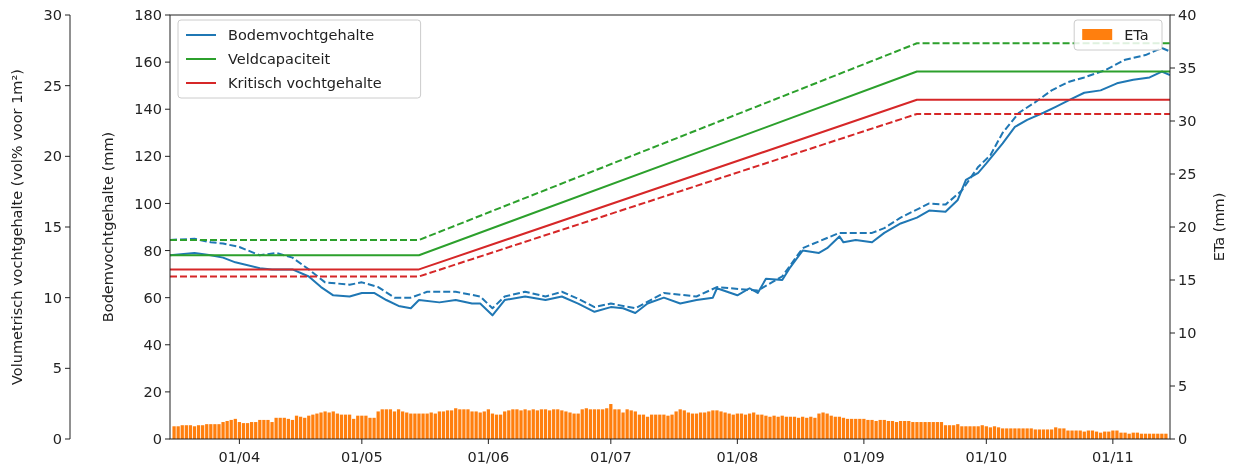  I want to click on y-tick-label: 20, so click(152, 391).